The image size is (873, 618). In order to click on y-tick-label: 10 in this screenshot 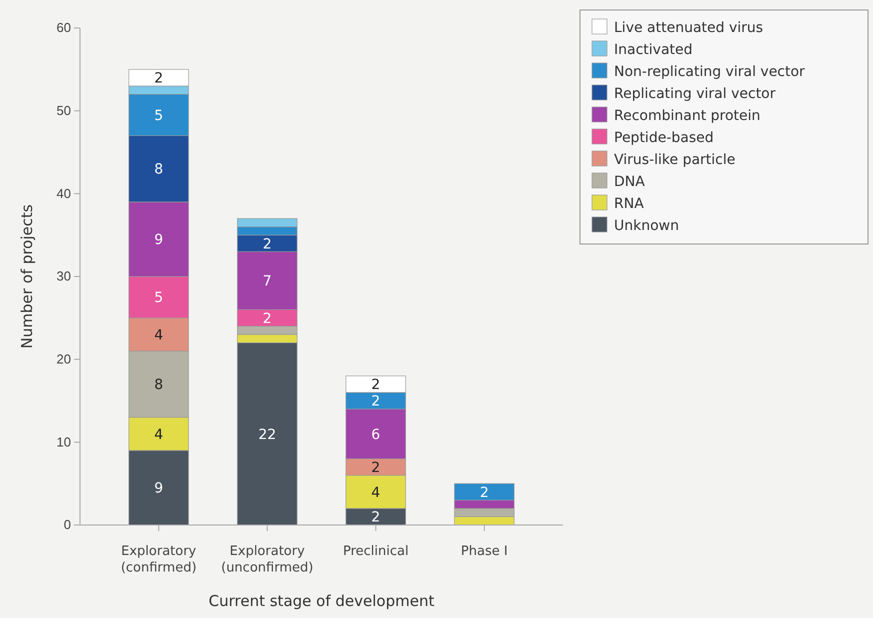, I will do `click(63, 442)`.